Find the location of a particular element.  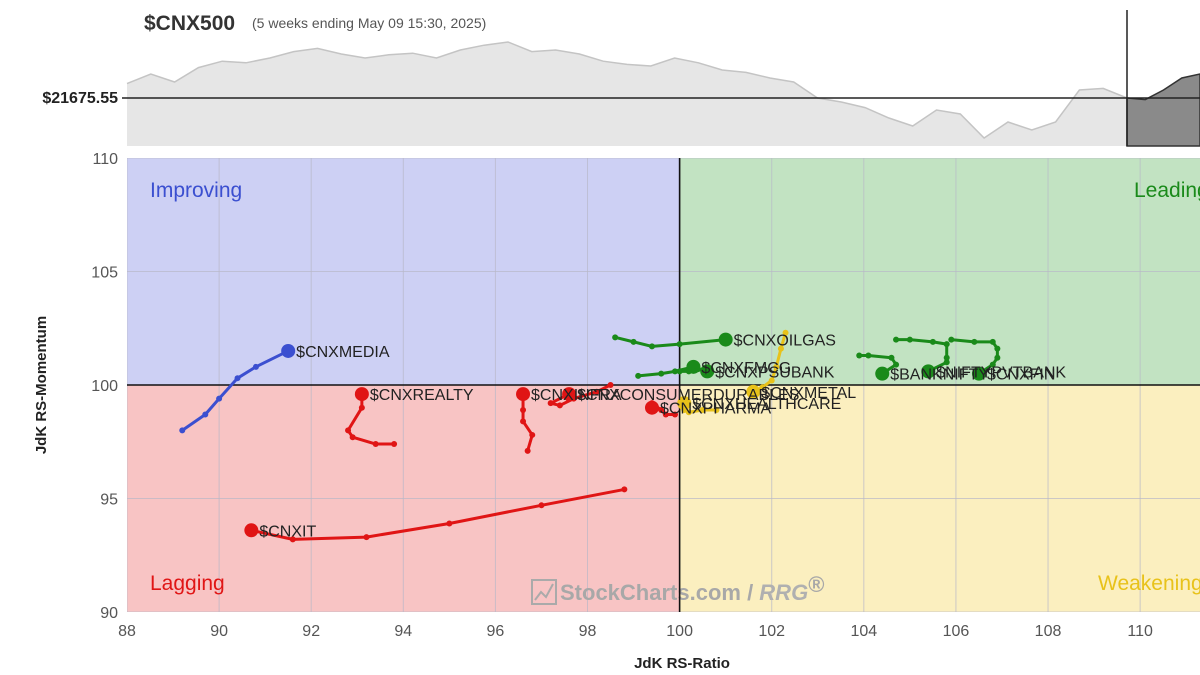

x-tick-label: 92 is located at coordinates (311, 631).